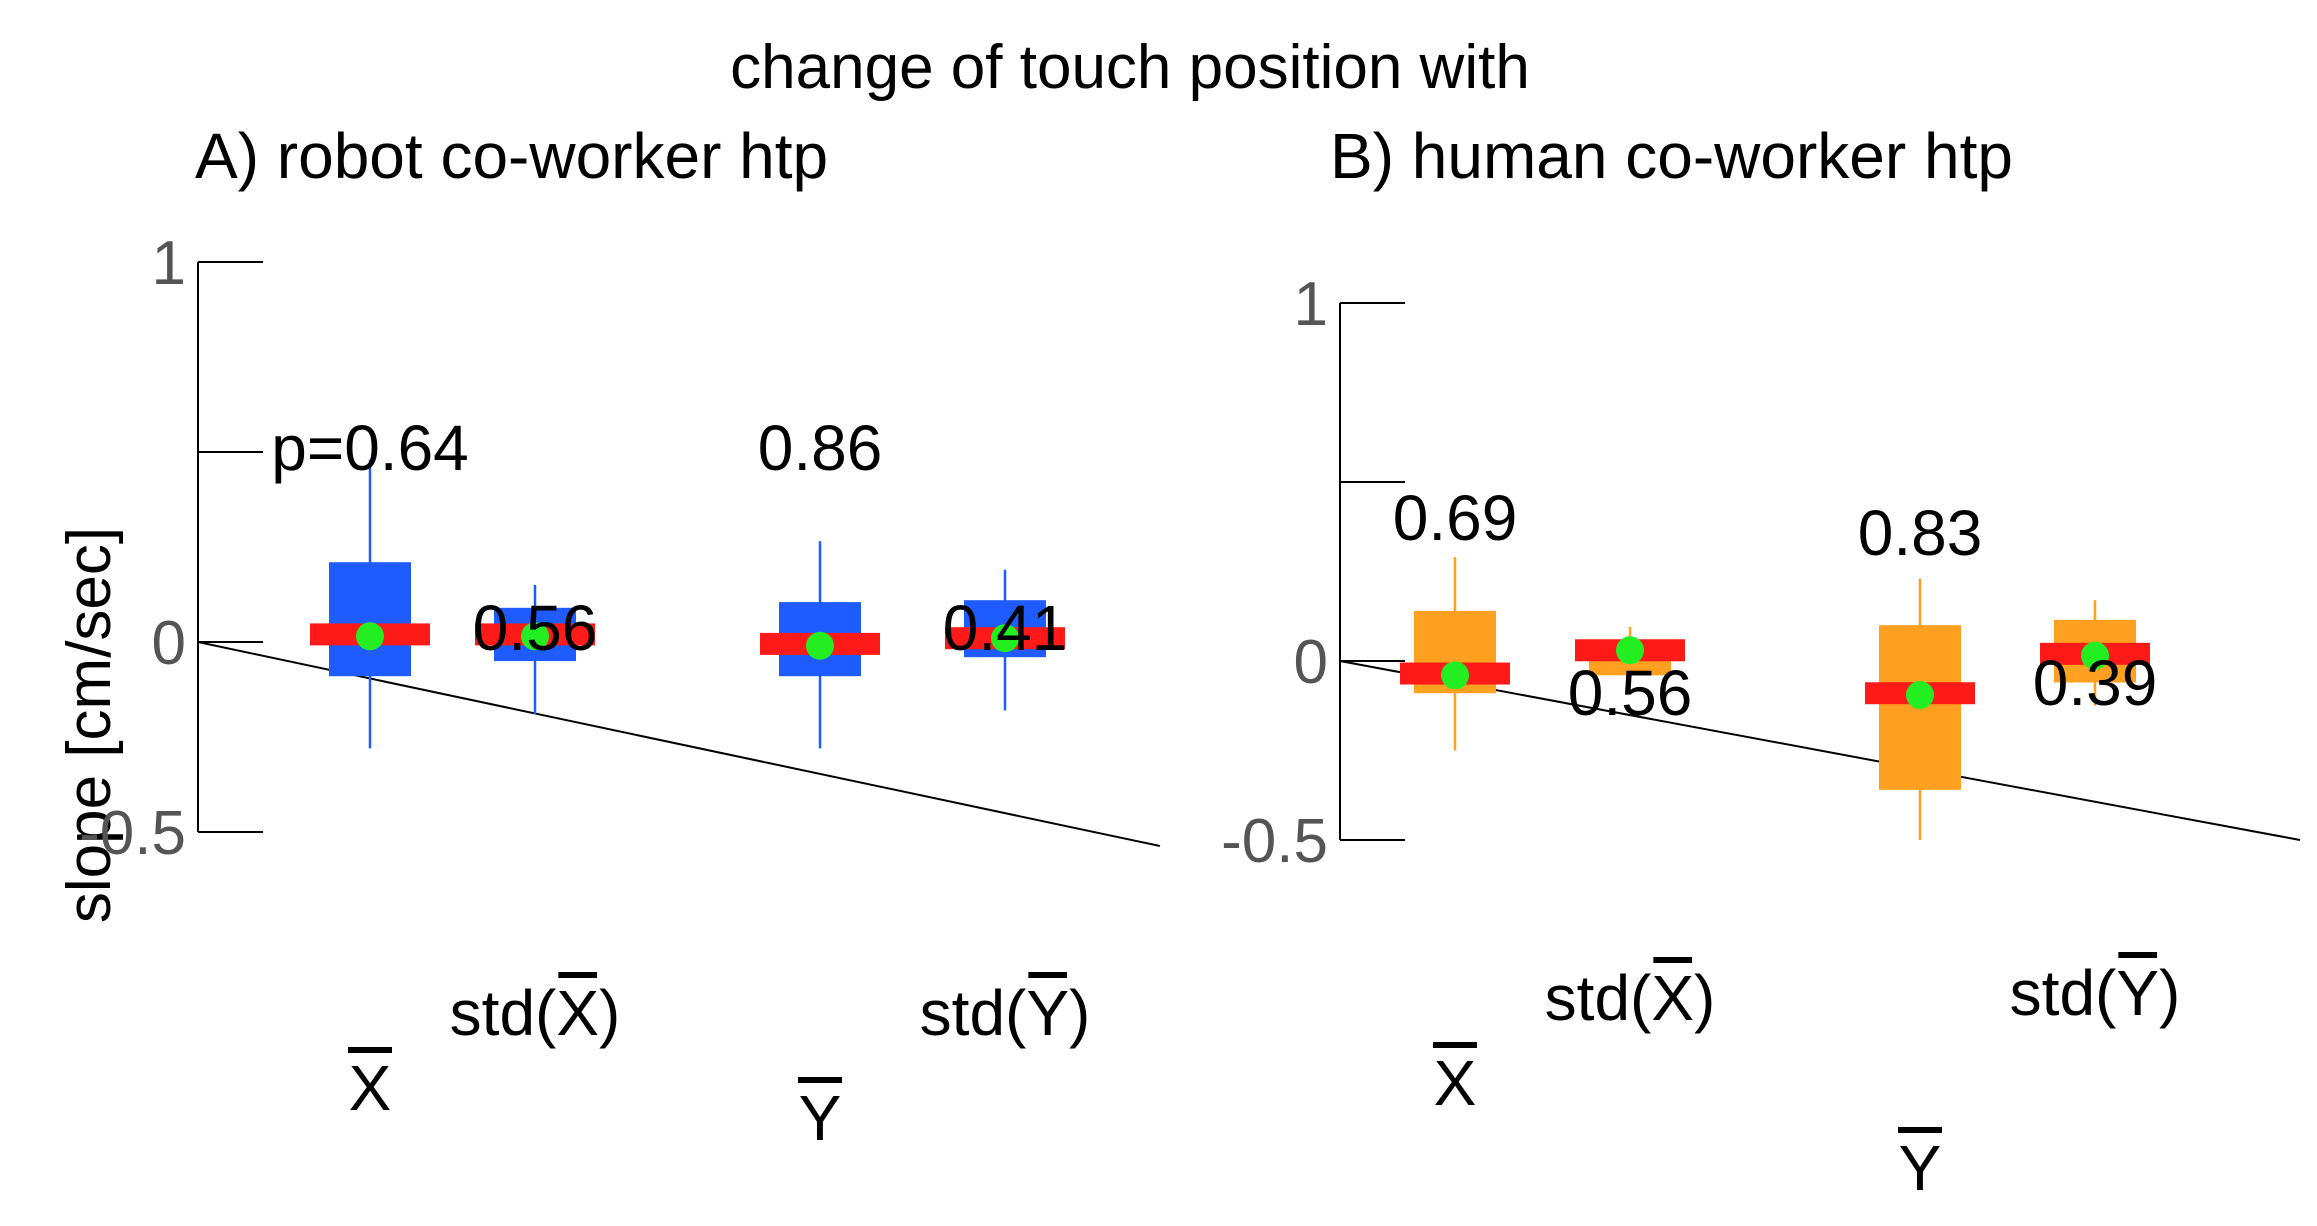 Image resolution: width=2317 pixels, height=1226 pixels. Describe the element at coordinates (1920, 533) in the screenshot. I see `p-value-label: 0.83` at that location.